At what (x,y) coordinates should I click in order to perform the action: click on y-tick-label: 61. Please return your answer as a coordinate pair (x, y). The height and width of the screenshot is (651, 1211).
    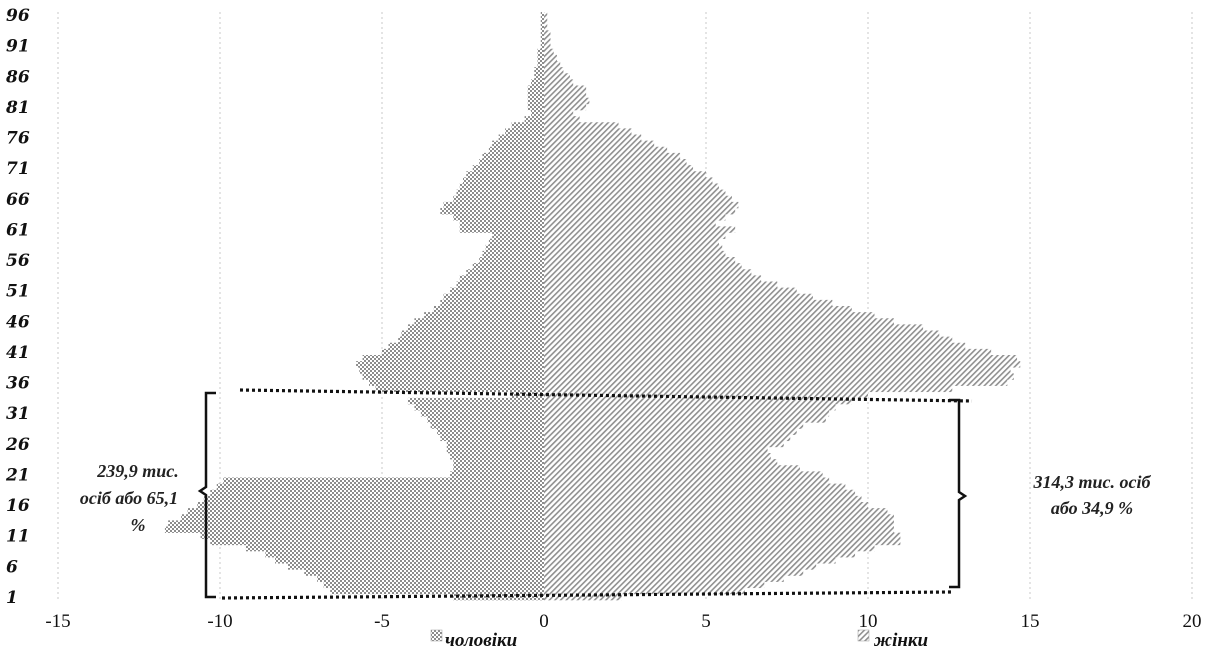
    Looking at the image, I should click on (18, 230).